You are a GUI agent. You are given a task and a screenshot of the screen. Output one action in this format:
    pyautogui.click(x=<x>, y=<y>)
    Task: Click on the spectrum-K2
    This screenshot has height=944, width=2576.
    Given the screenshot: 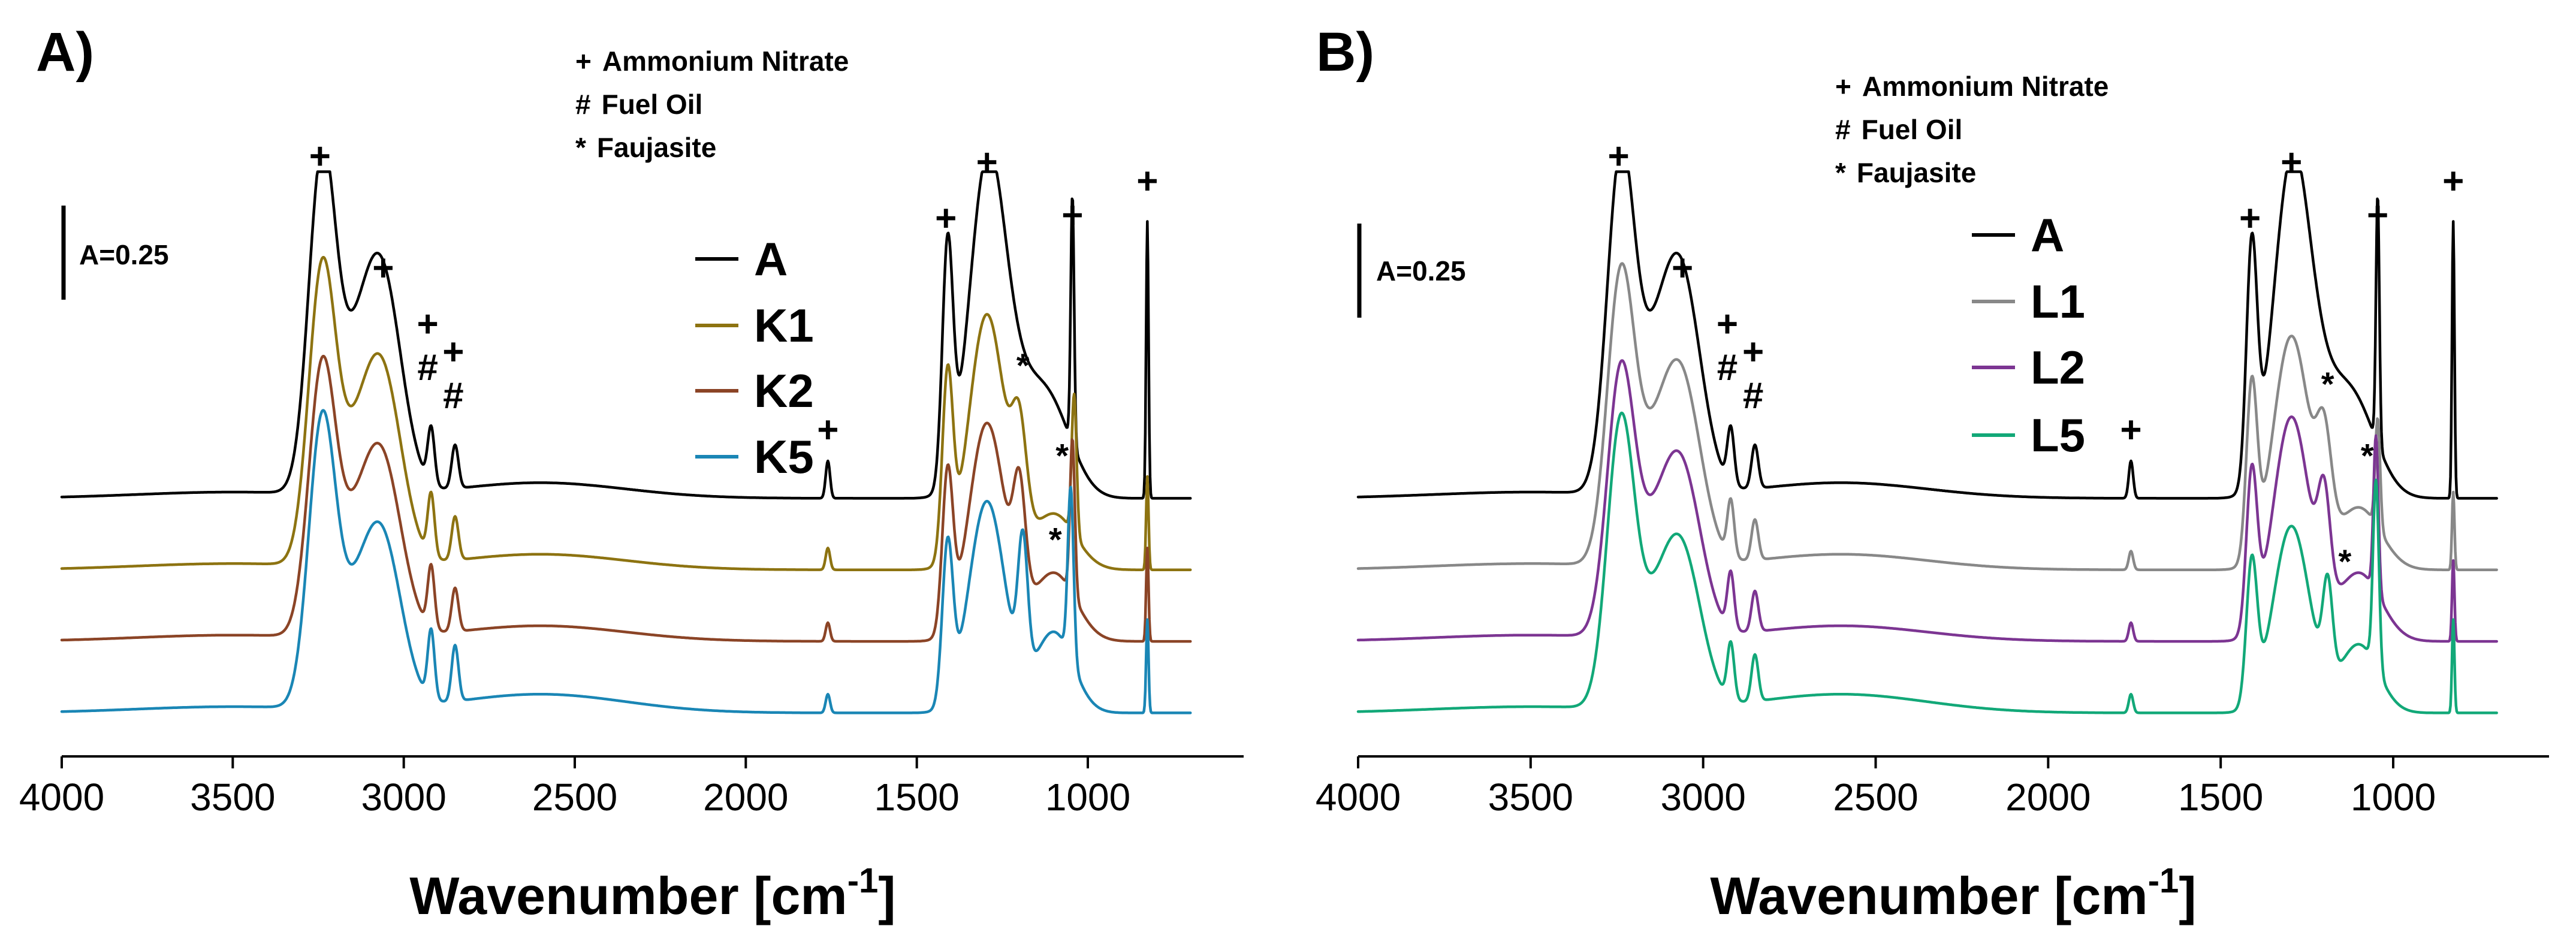 What is the action you would take?
    pyautogui.click(x=626, y=498)
    